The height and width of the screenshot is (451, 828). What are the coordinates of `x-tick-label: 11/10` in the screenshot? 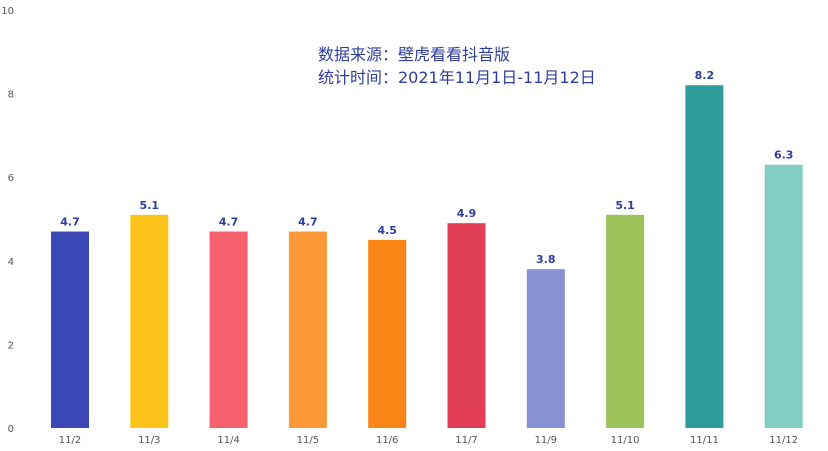 It's located at (625, 440).